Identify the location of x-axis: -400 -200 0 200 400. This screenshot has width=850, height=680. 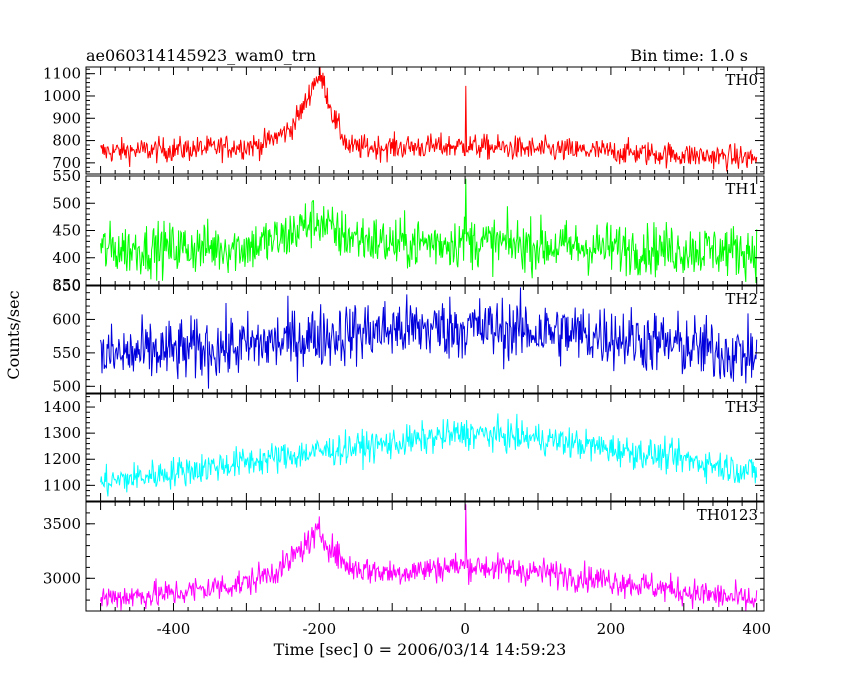
(464, 629).